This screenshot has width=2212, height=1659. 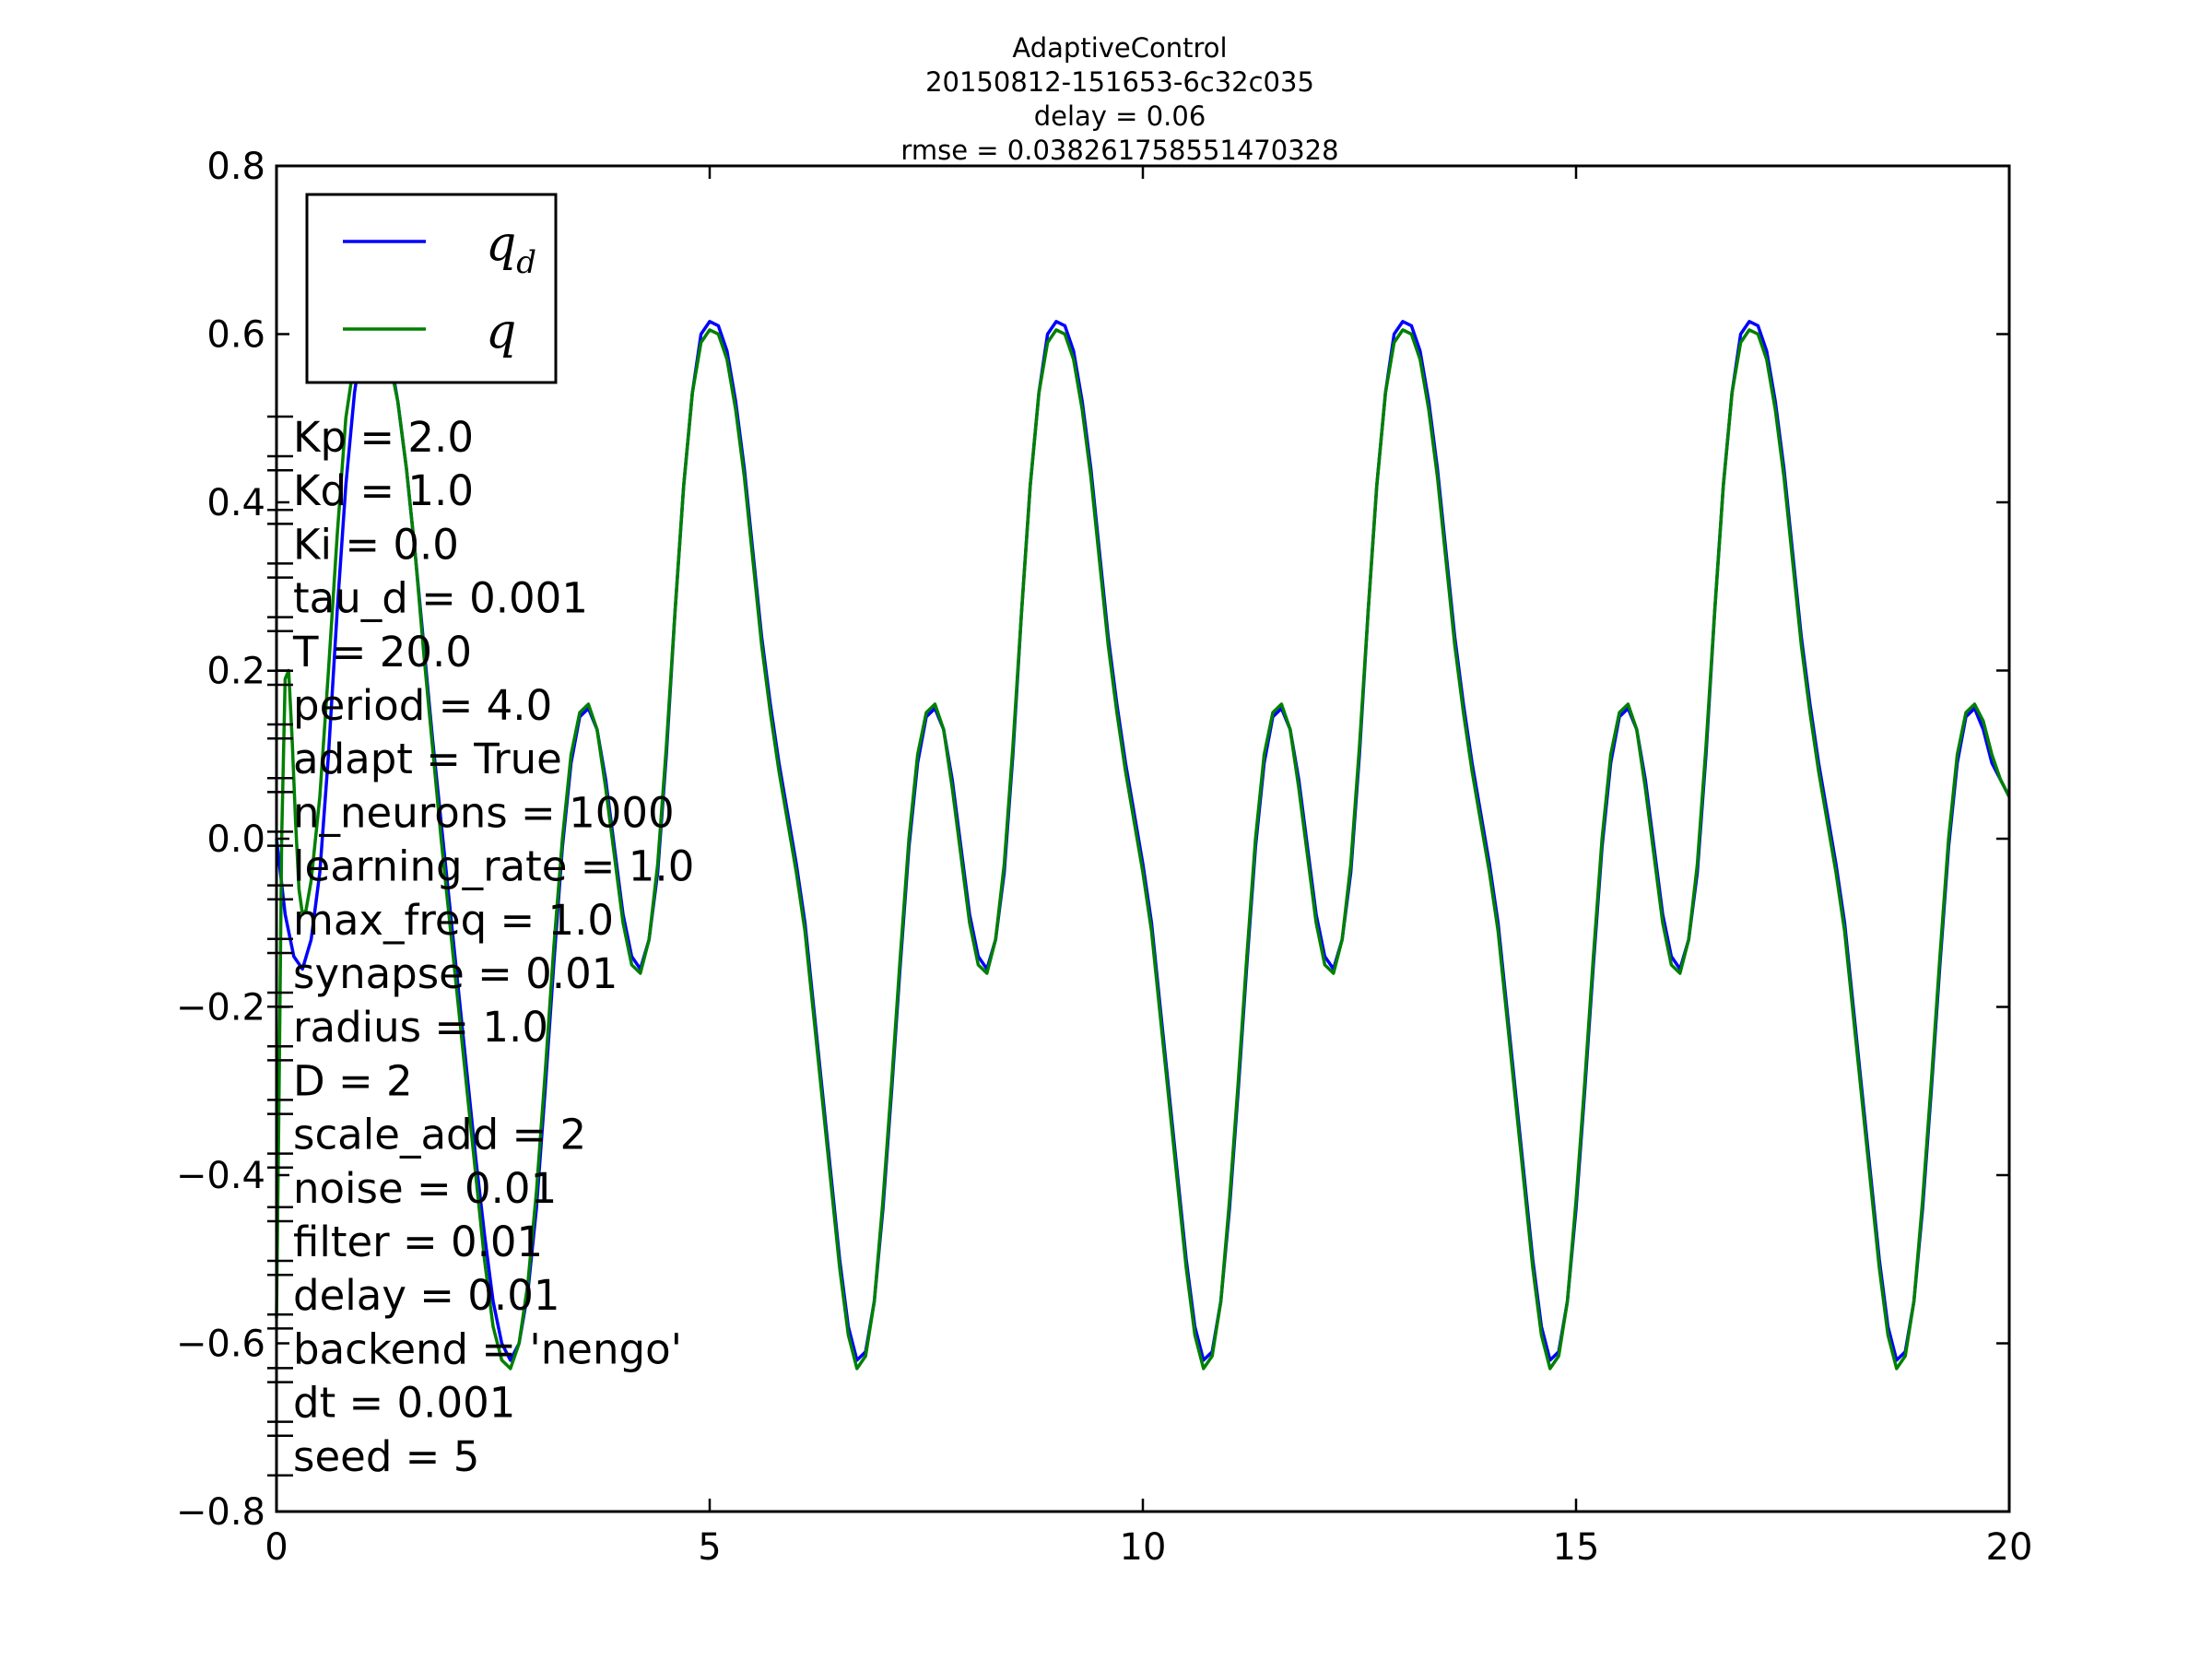 What do you see at coordinates (484, 812) in the screenshot?
I see `param-line-7: n_neurons = 1000` at bounding box center [484, 812].